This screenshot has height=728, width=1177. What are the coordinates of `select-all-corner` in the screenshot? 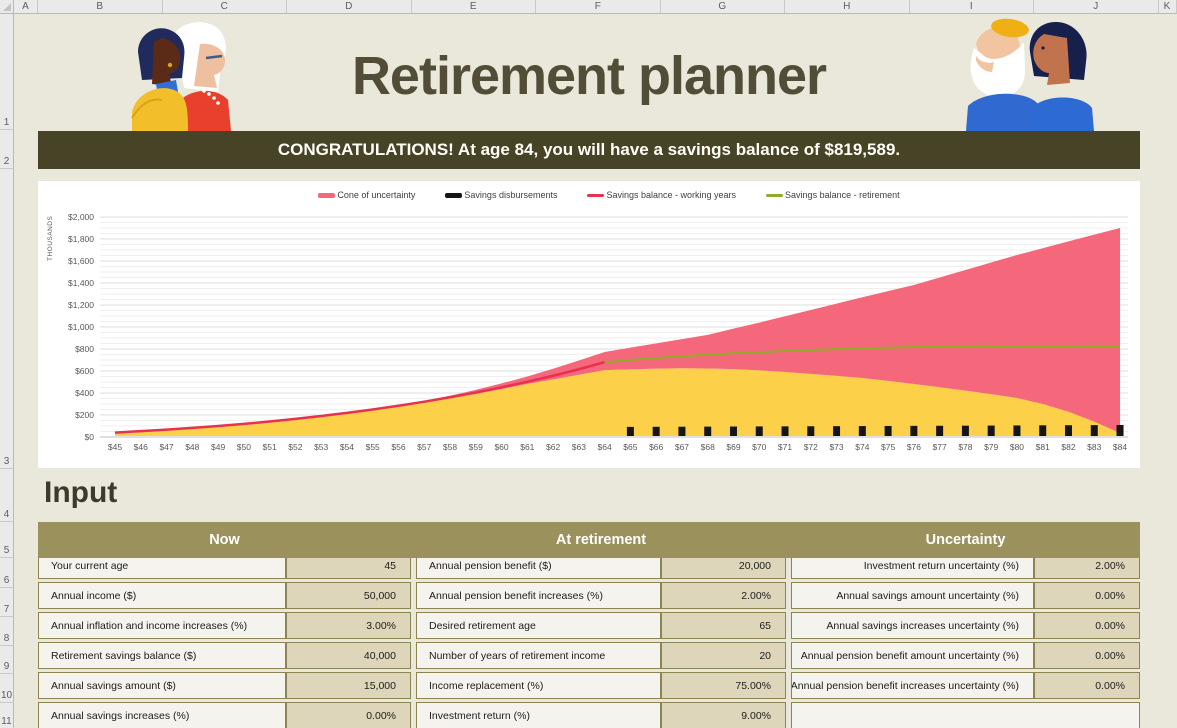 It's located at (7, 7).